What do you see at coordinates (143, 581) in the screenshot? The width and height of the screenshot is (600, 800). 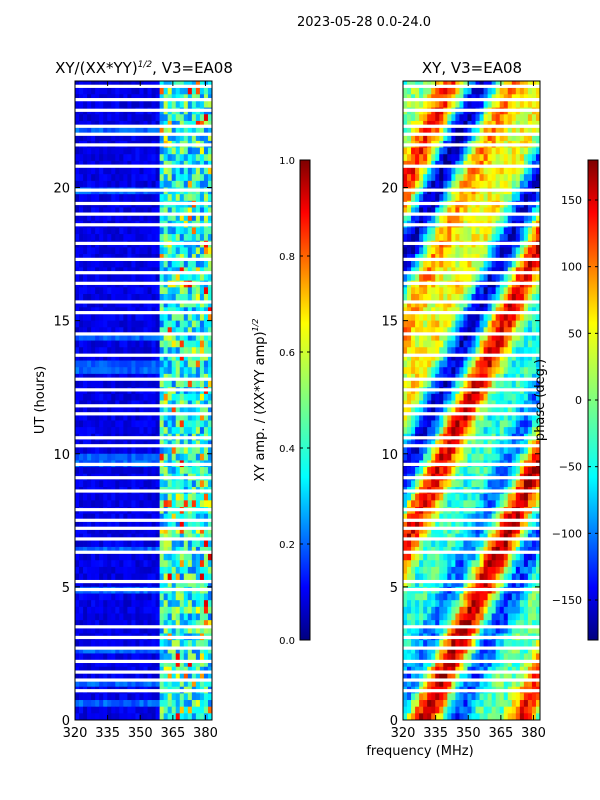 I see `flagged-row` at bounding box center [143, 581].